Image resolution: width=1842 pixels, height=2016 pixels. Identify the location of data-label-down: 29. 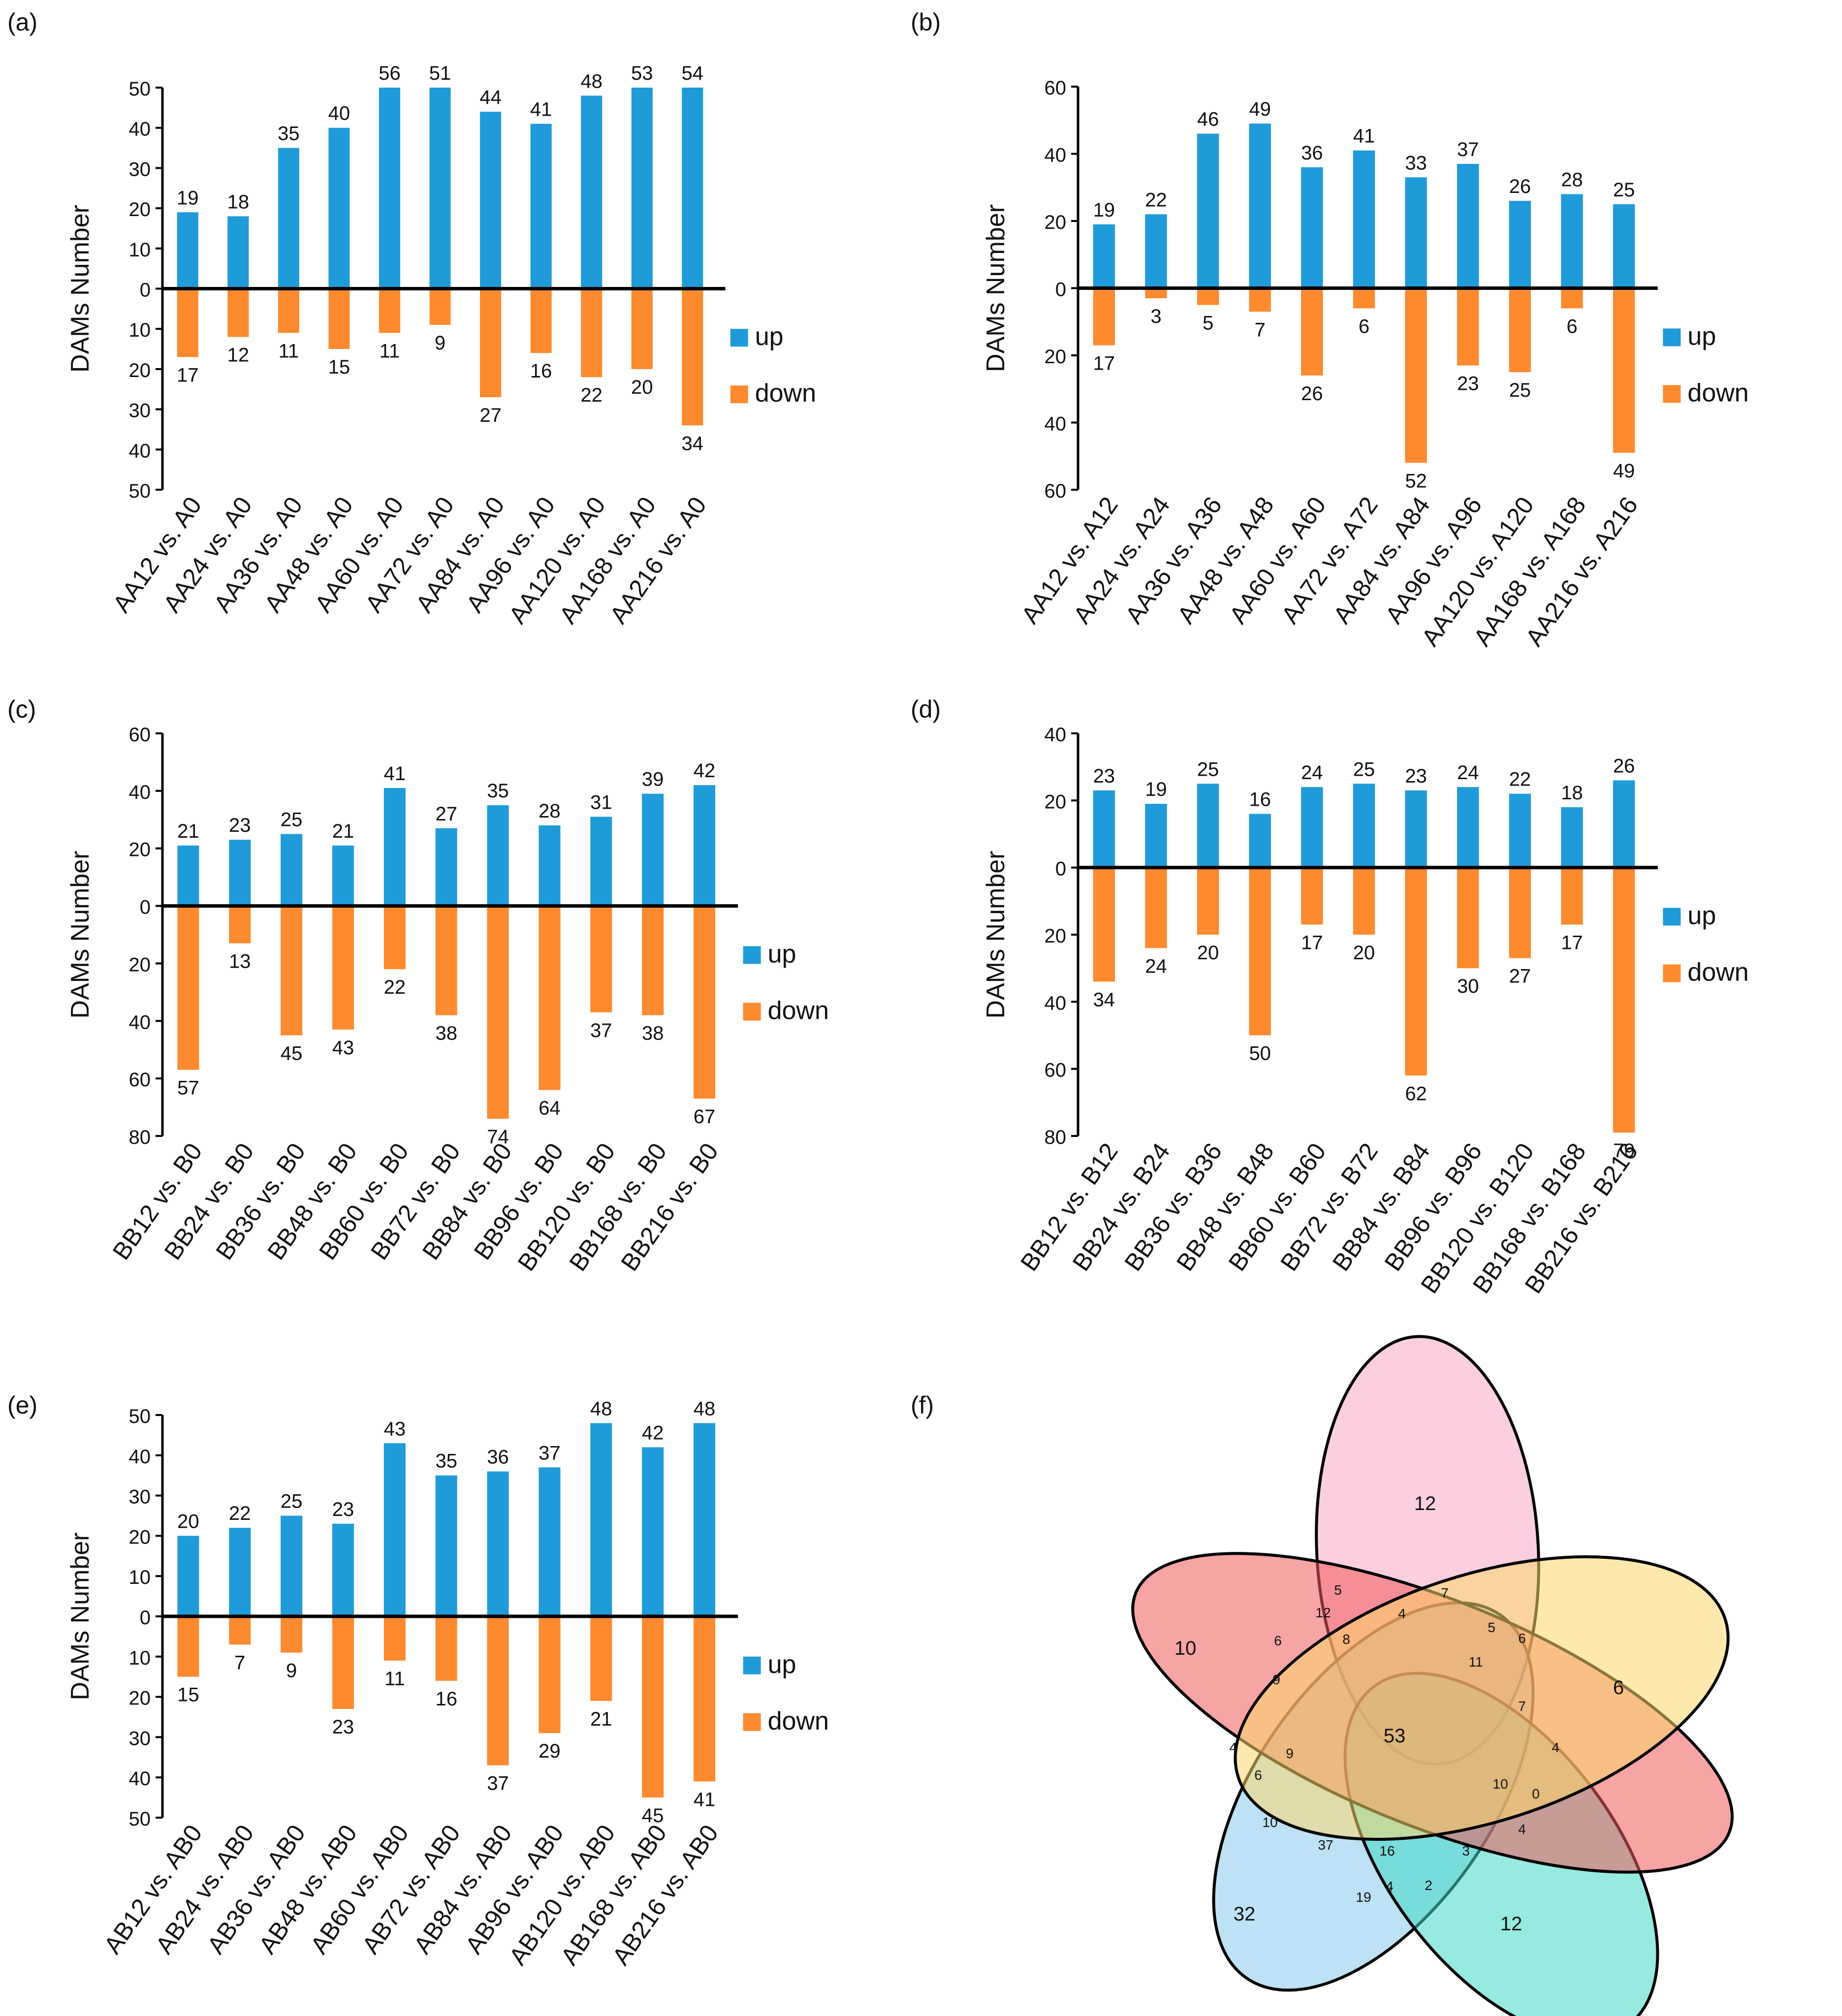
(550, 1751).